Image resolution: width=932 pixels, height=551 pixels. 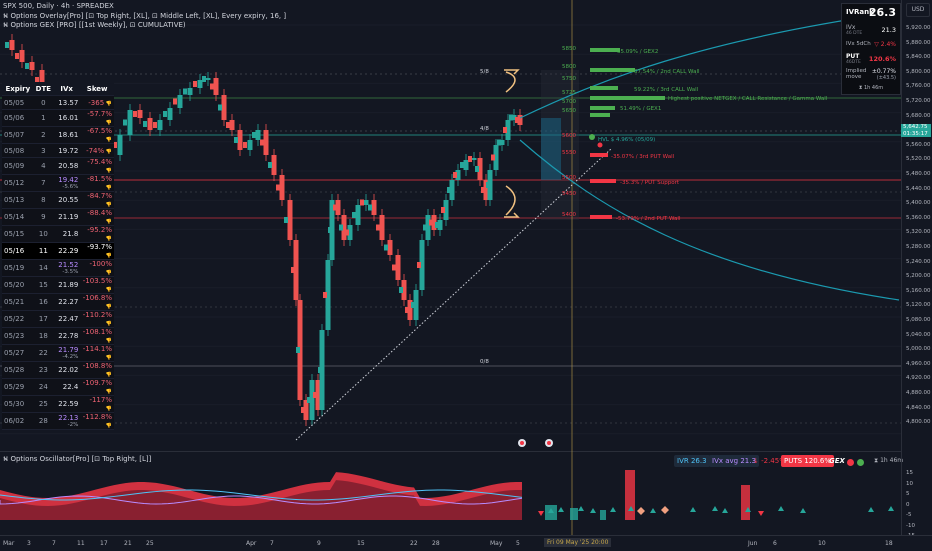 I want to click on ivx-dte: 2, so click(x=43, y=135).